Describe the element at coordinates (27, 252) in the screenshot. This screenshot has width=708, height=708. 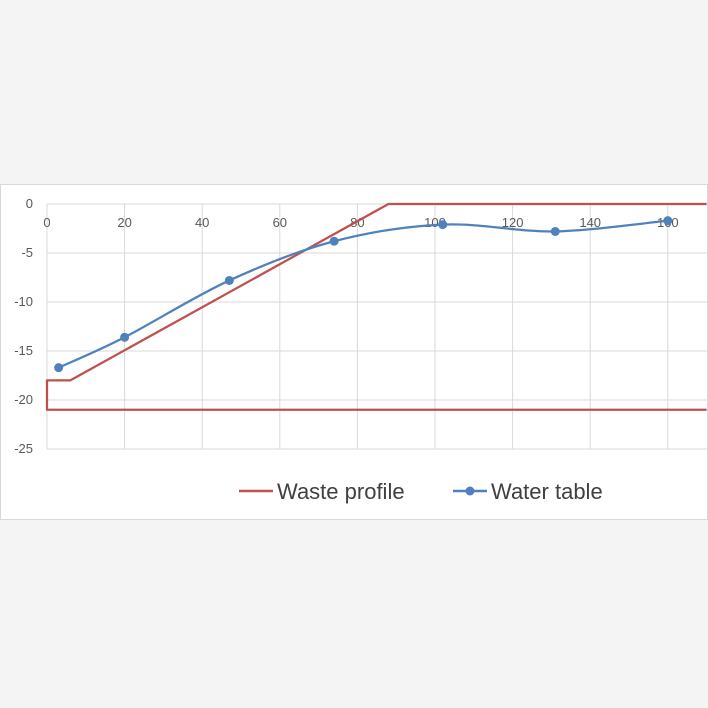
I see `y-tick-label: -5` at that location.